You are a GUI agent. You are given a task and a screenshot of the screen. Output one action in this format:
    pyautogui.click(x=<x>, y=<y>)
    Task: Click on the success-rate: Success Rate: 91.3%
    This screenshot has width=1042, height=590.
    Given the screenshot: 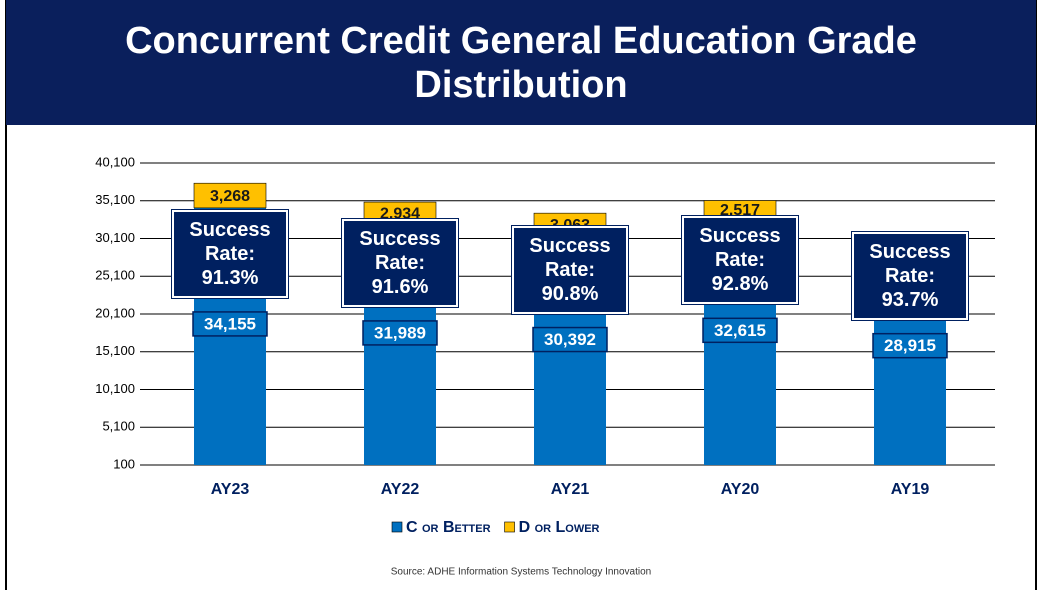 What is the action you would take?
    pyautogui.click(x=230, y=253)
    